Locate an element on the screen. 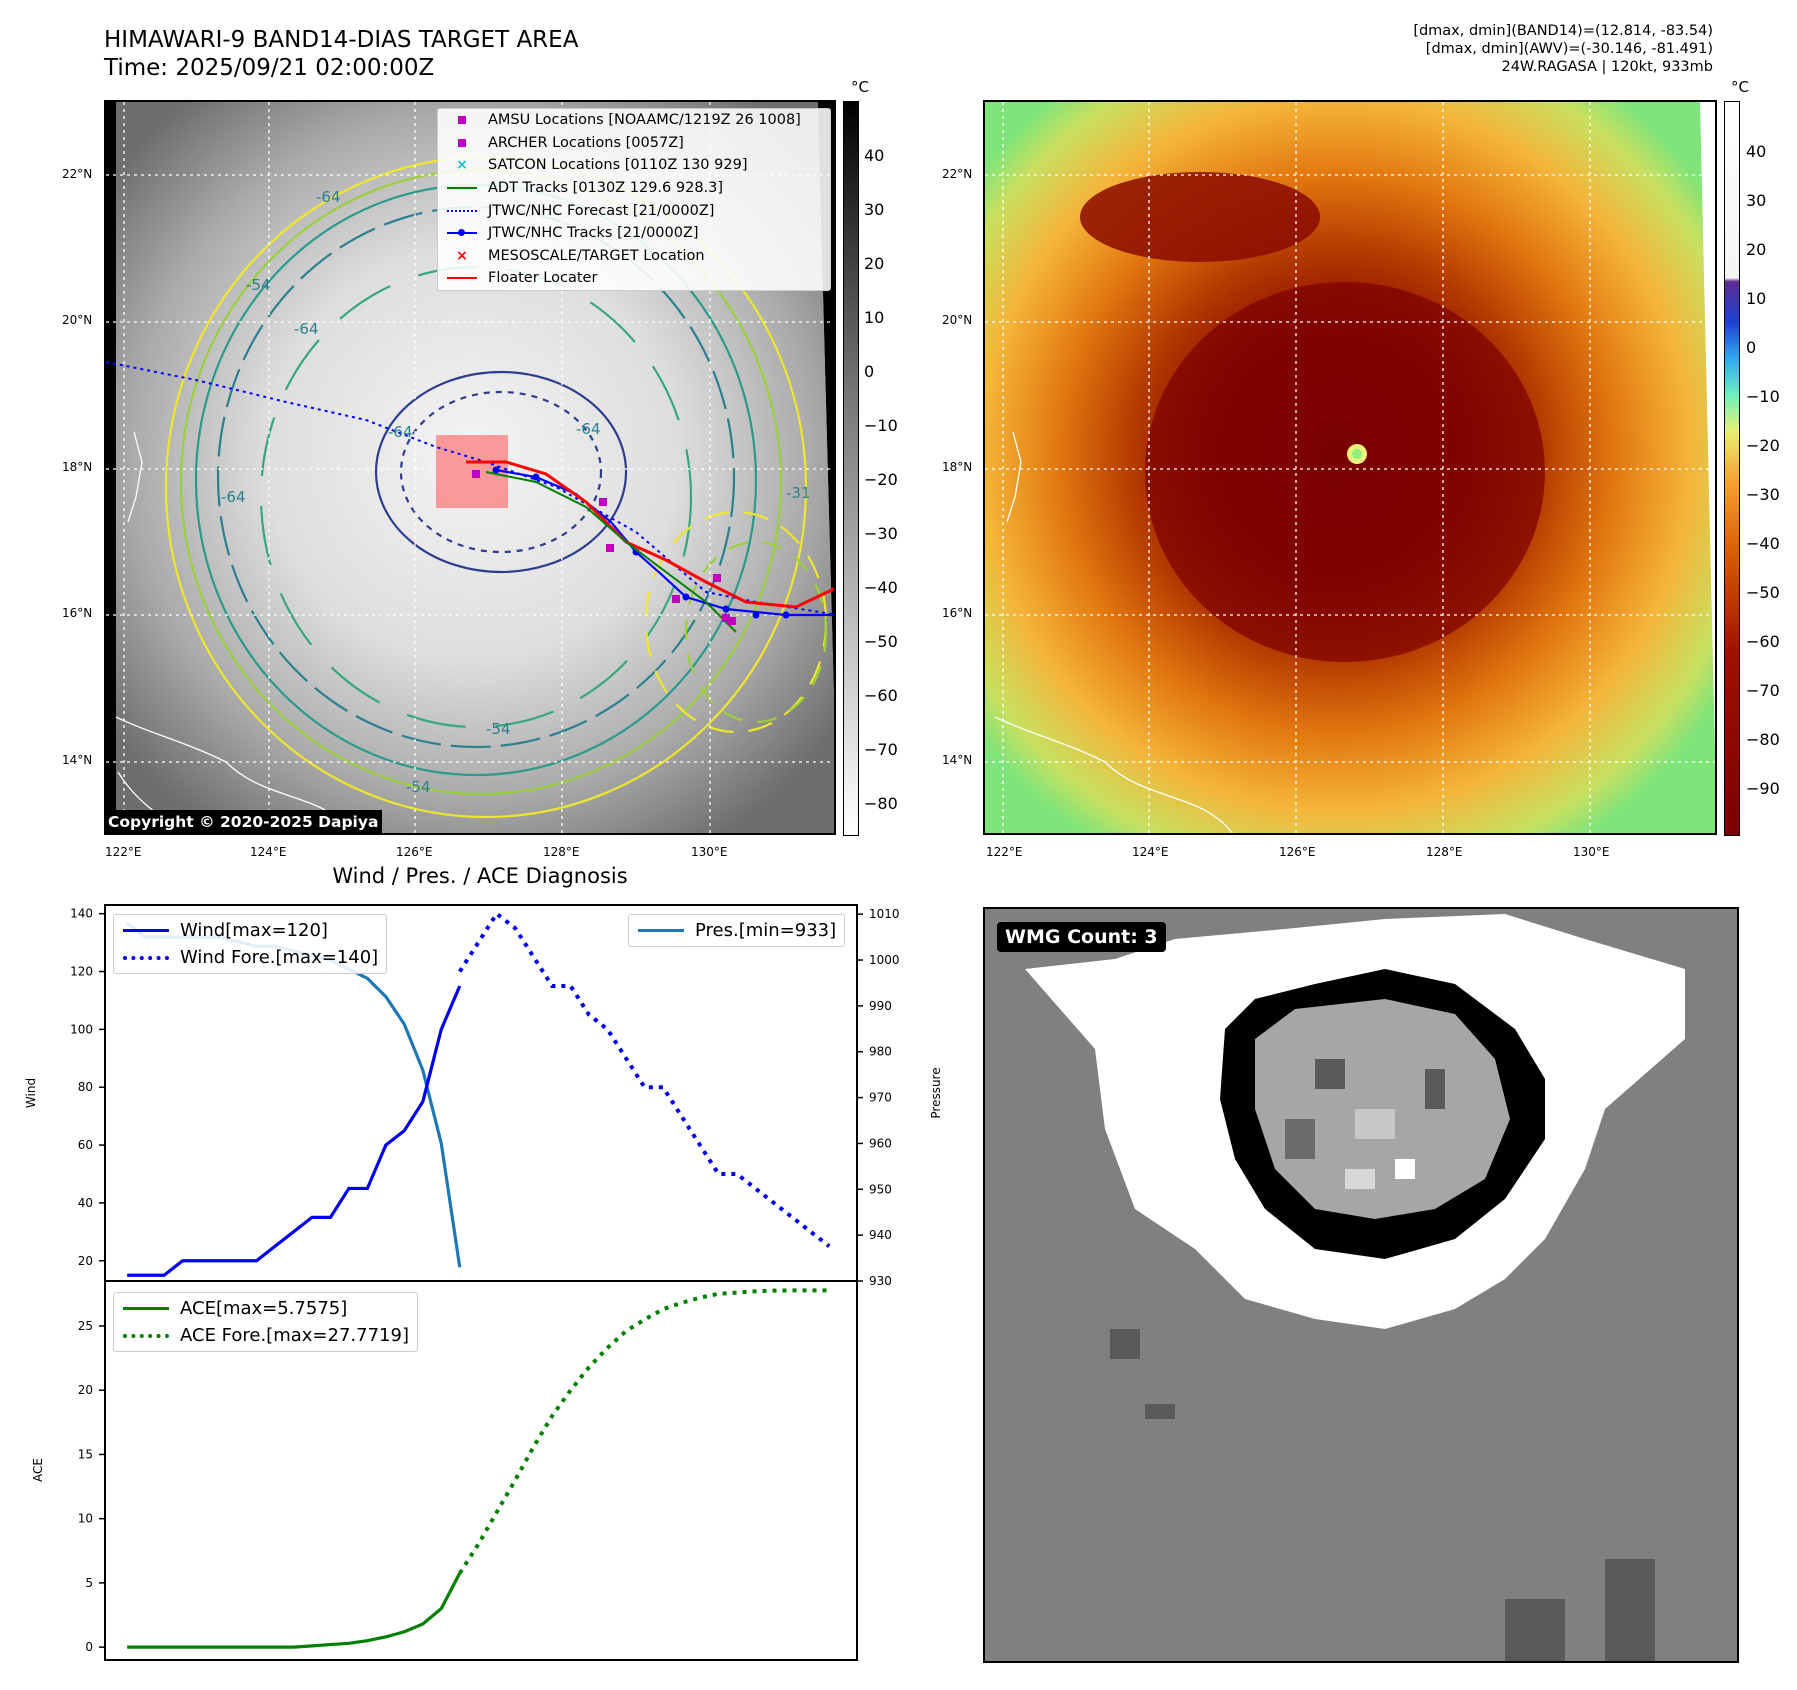 Image resolution: width=1797 pixels, height=1690 pixels. legend-ace: ACE[max=5.7575] is located at coordinates (265, 1308).